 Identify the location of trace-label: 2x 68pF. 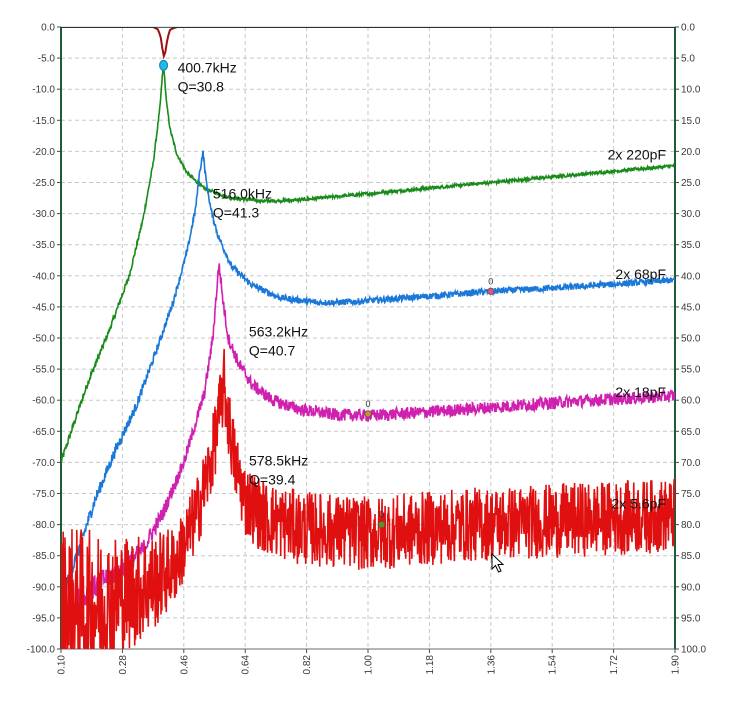
(640, 274).